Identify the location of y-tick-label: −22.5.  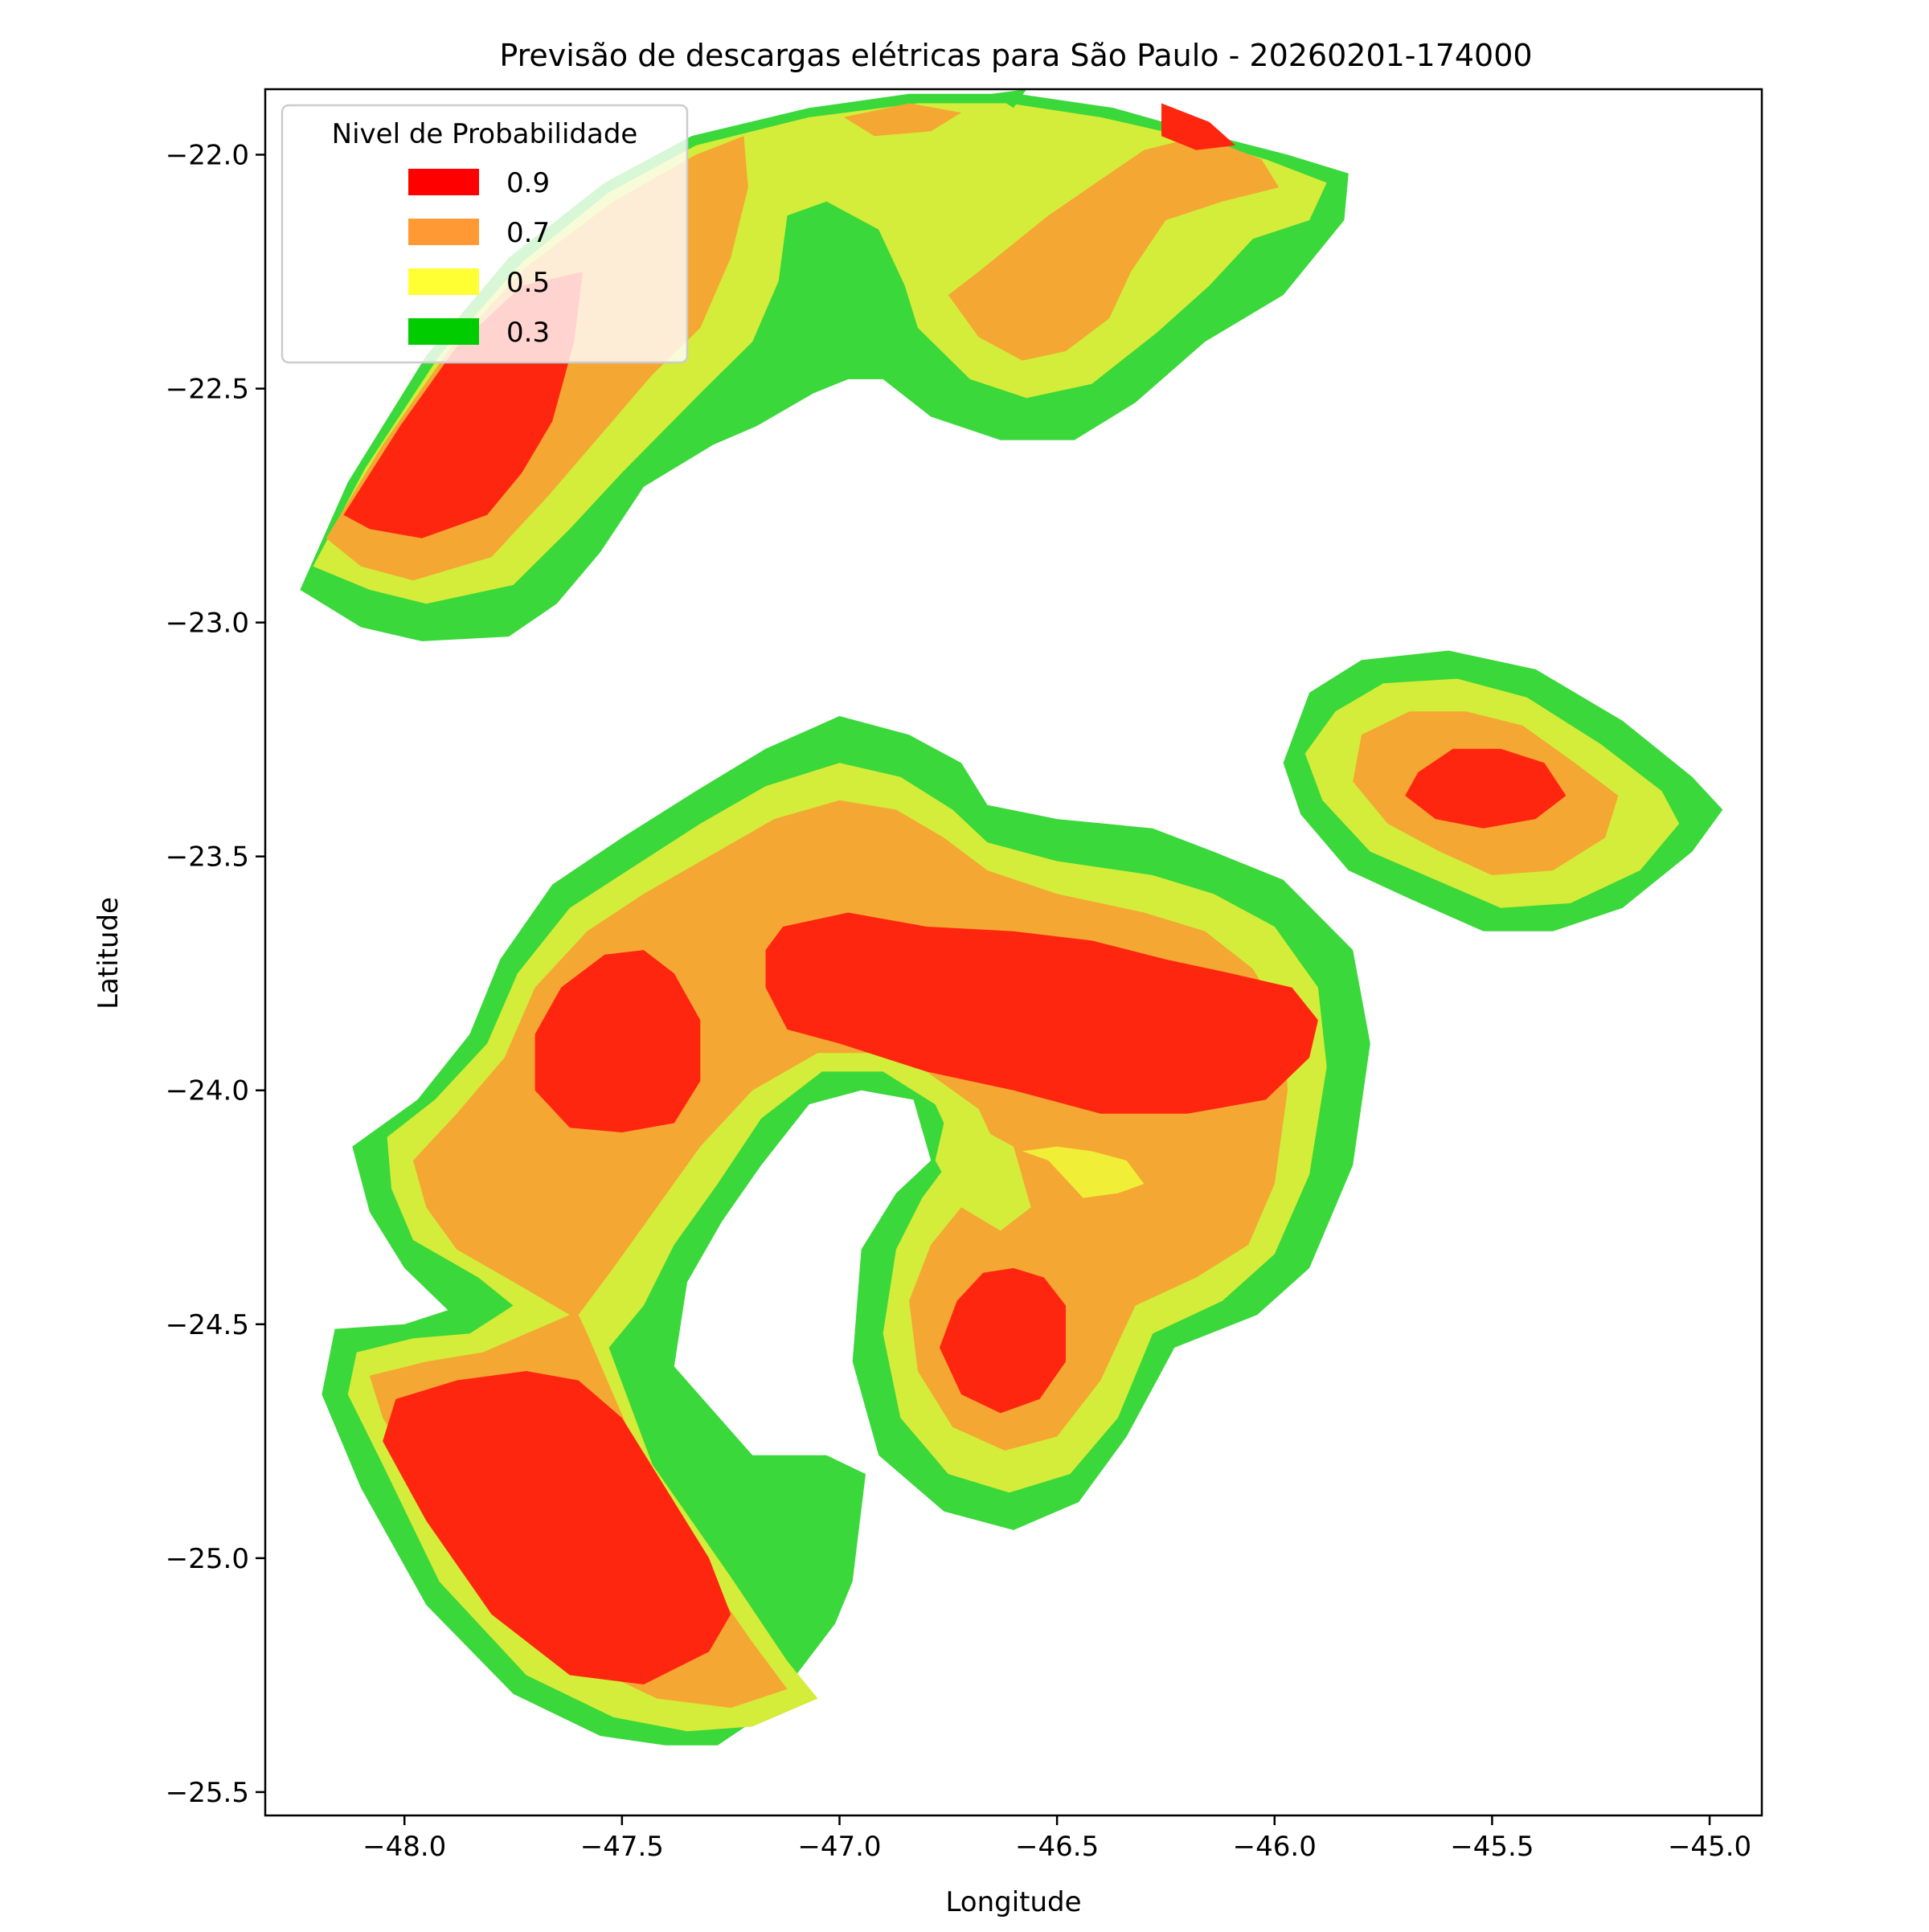
(207, 390).